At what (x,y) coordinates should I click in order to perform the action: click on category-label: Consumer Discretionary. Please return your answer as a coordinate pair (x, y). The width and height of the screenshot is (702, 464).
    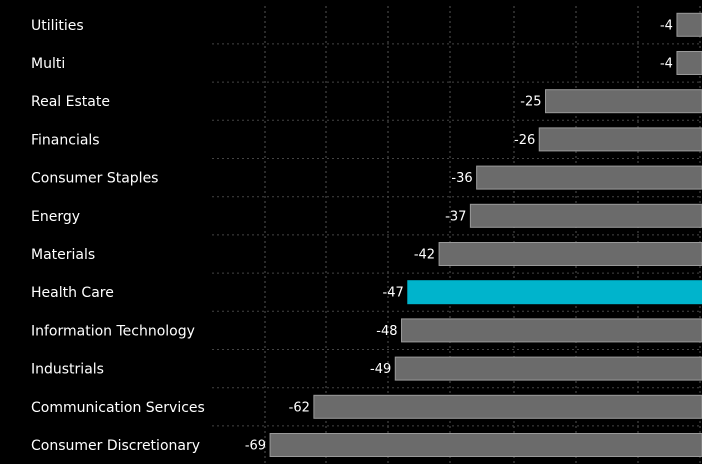
    Looking at the image, I should click on (115, 446).